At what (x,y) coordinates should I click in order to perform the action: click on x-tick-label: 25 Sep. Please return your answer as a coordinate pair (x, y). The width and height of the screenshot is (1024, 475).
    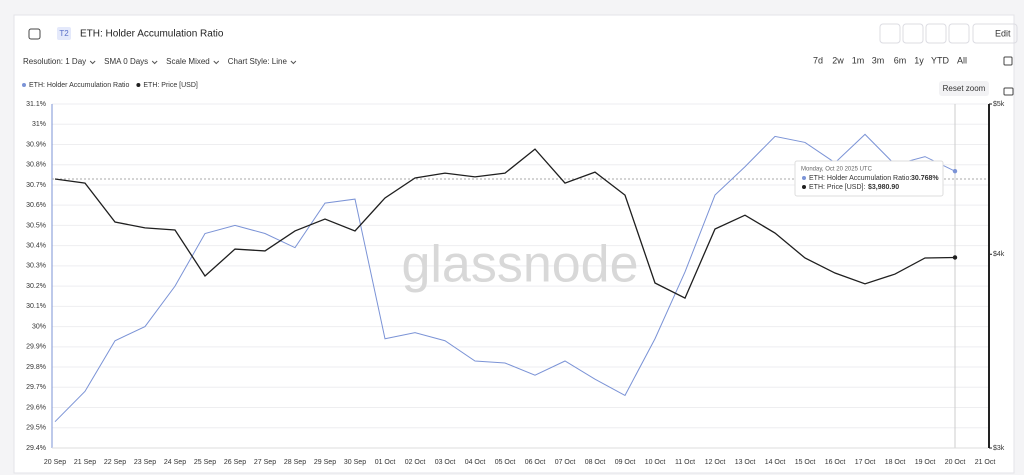
    Looking at the image, I should click on (205, 462).